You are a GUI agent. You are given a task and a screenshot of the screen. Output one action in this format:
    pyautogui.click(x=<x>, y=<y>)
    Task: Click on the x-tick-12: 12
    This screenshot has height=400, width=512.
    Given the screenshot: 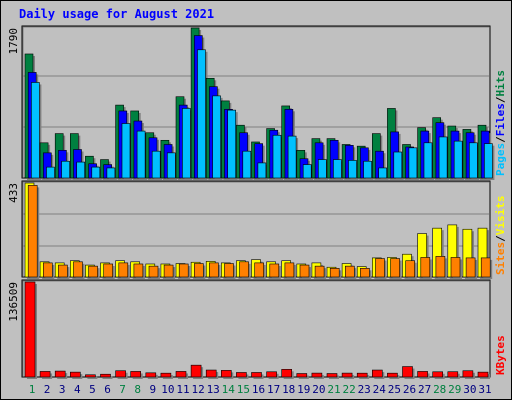 What is the action you would take?
    pyautogui.click(x=197, y=389)
    